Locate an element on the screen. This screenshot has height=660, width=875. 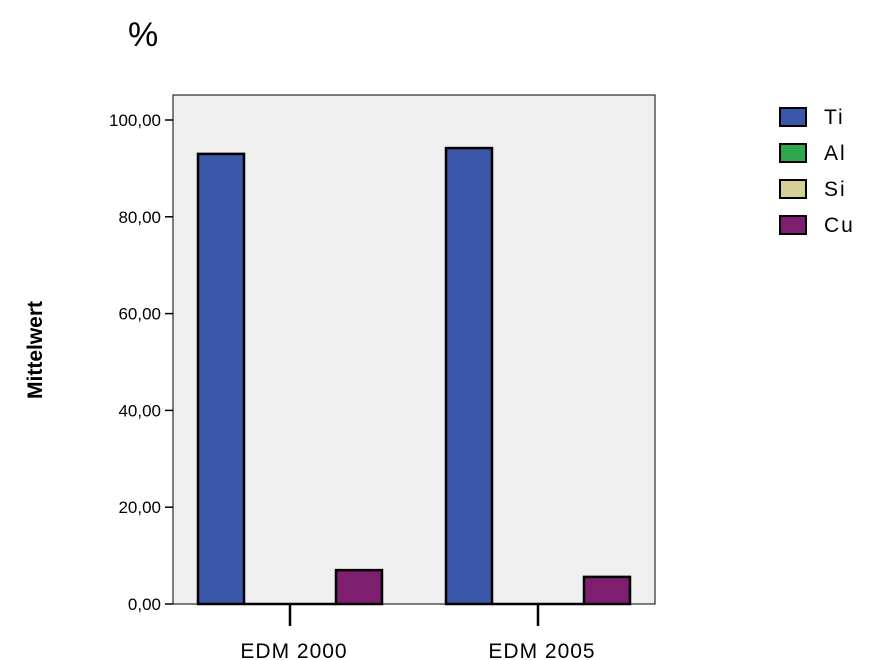
chart-title: % is located at coordinates (143, 35).